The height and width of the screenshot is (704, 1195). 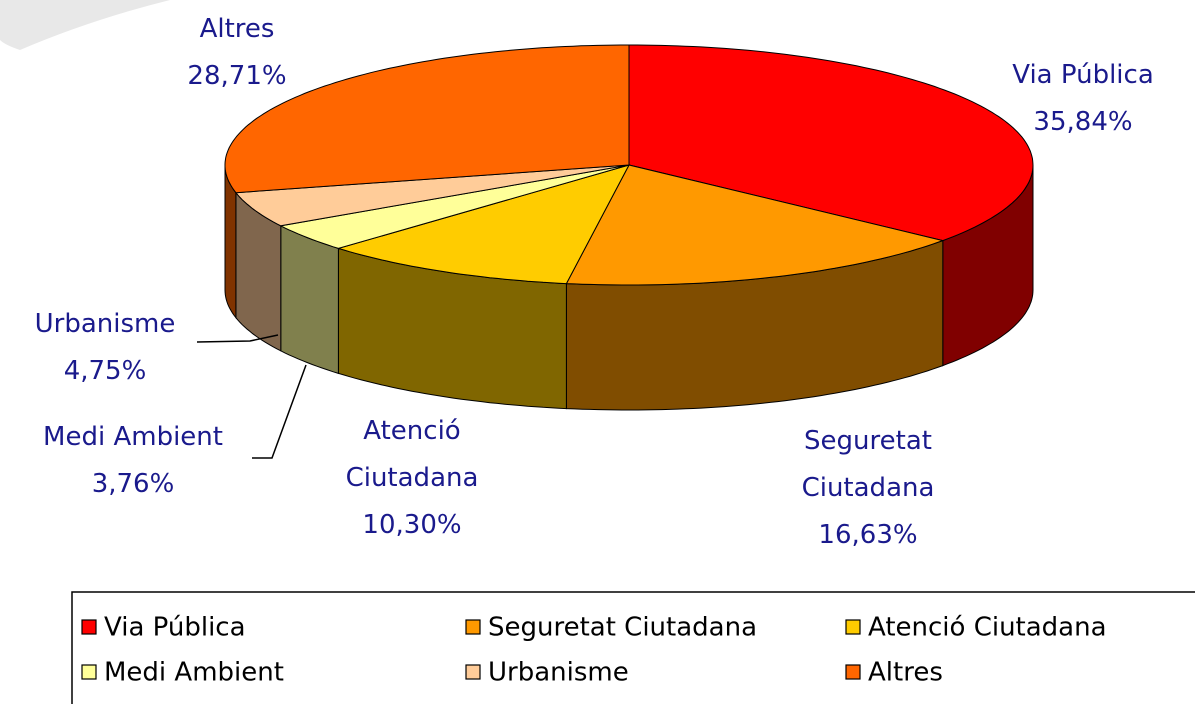 I want to click on label-value: 3,76%, so click(x=133, y=484).